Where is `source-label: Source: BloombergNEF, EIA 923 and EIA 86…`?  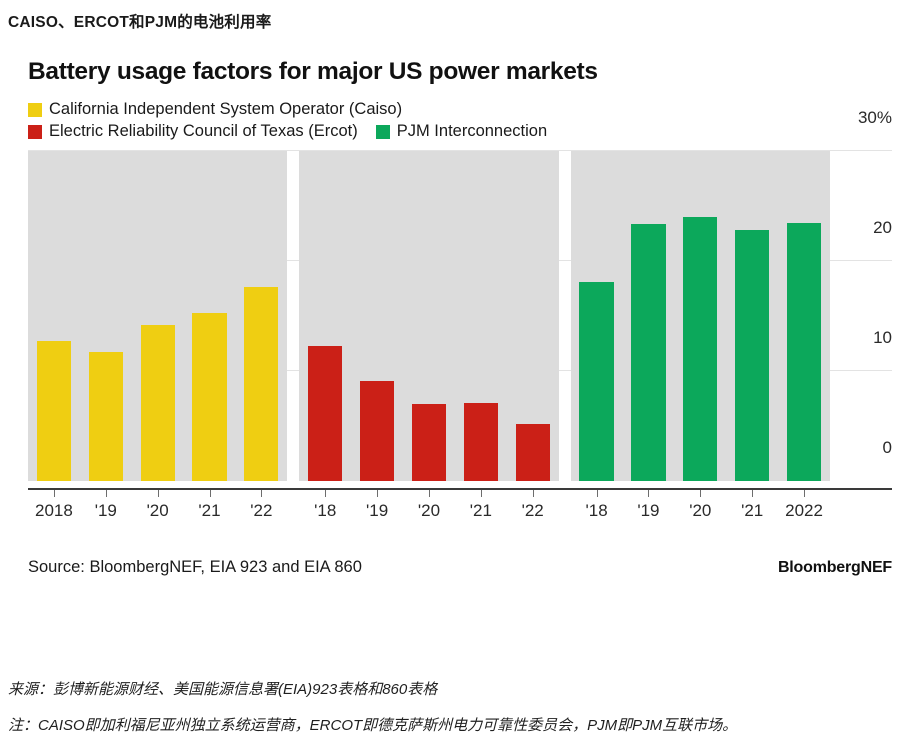
source-label: Source: BloombergNEF, EIA 923 and EIA 86… is located at coordinates (195, 567).